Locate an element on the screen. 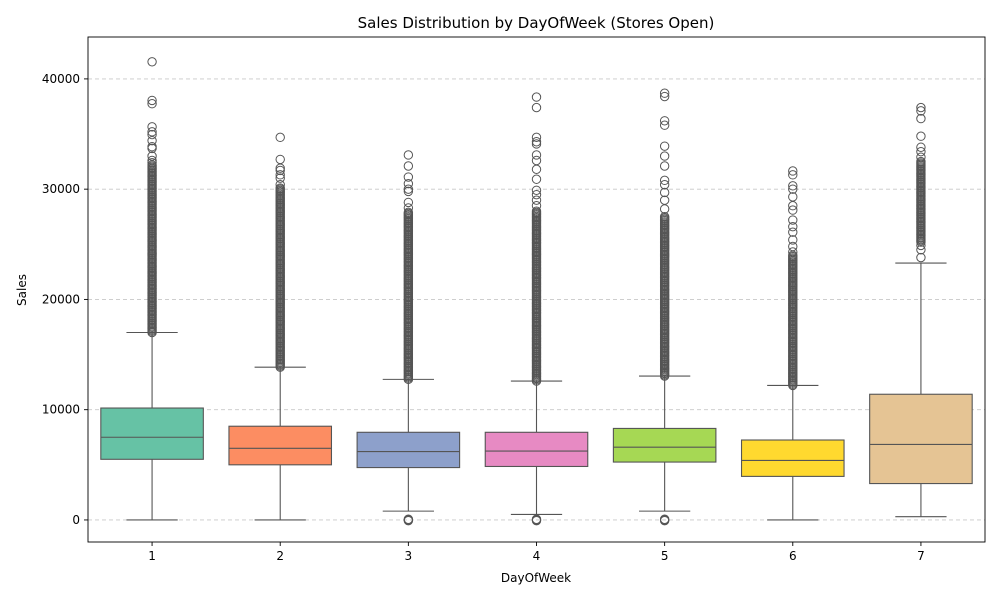 Image resolution: width=1000 pixels, height=600 pixels. y-tick-label: 0 is located at coordinates (76, 520).